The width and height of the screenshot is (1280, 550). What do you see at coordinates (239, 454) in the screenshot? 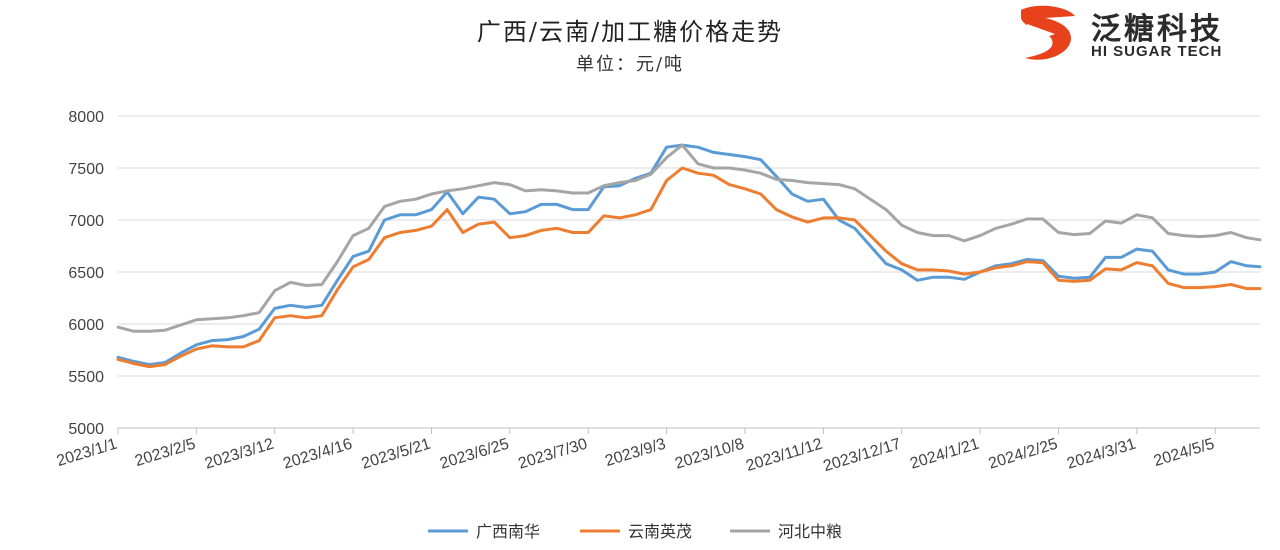
I see `x-tick-label: 2023/3/12` at bounding box center [239, 454].